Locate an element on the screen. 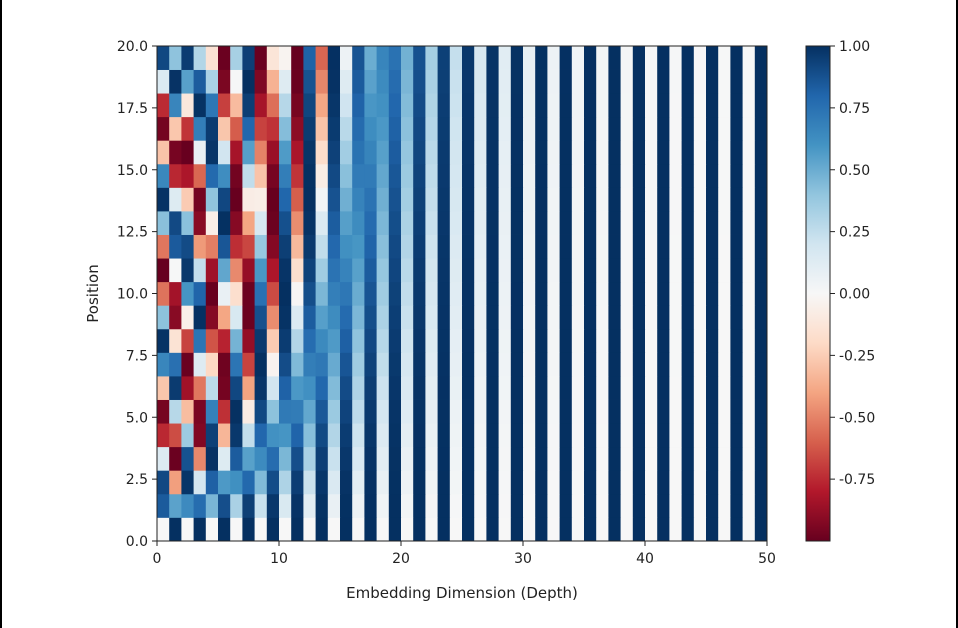  y-tick-label: 10.0 is located at coordinates (132, 295).